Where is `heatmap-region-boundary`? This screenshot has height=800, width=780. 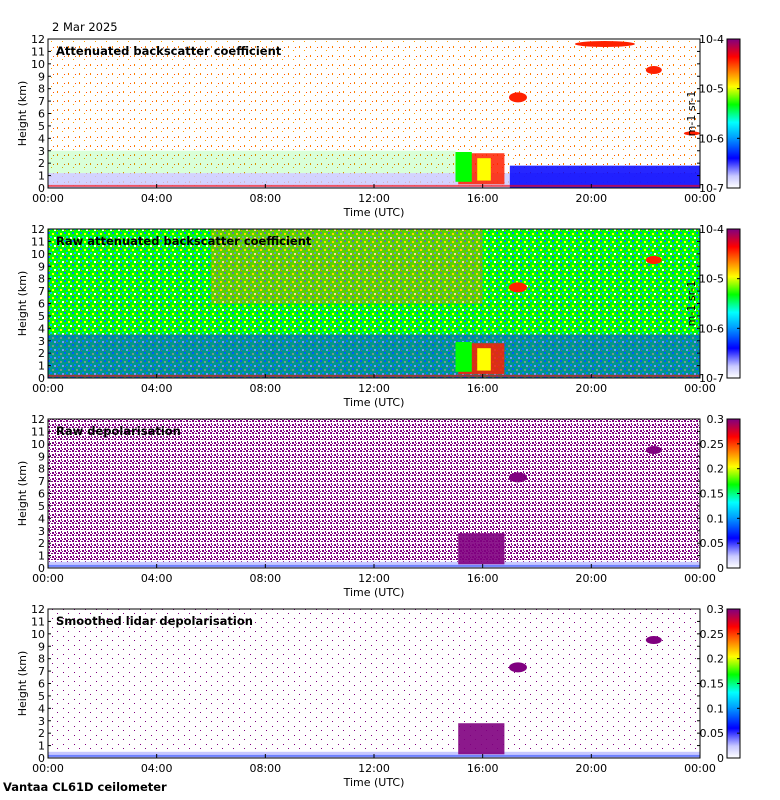 heatmap-region-boundary is located at coordinates (604, 176).